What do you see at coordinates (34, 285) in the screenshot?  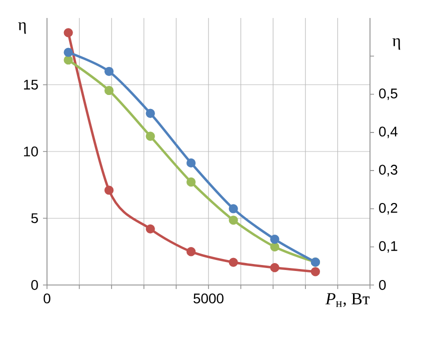 I see `y-tick-label: 0` at bounding box center [34, 285].